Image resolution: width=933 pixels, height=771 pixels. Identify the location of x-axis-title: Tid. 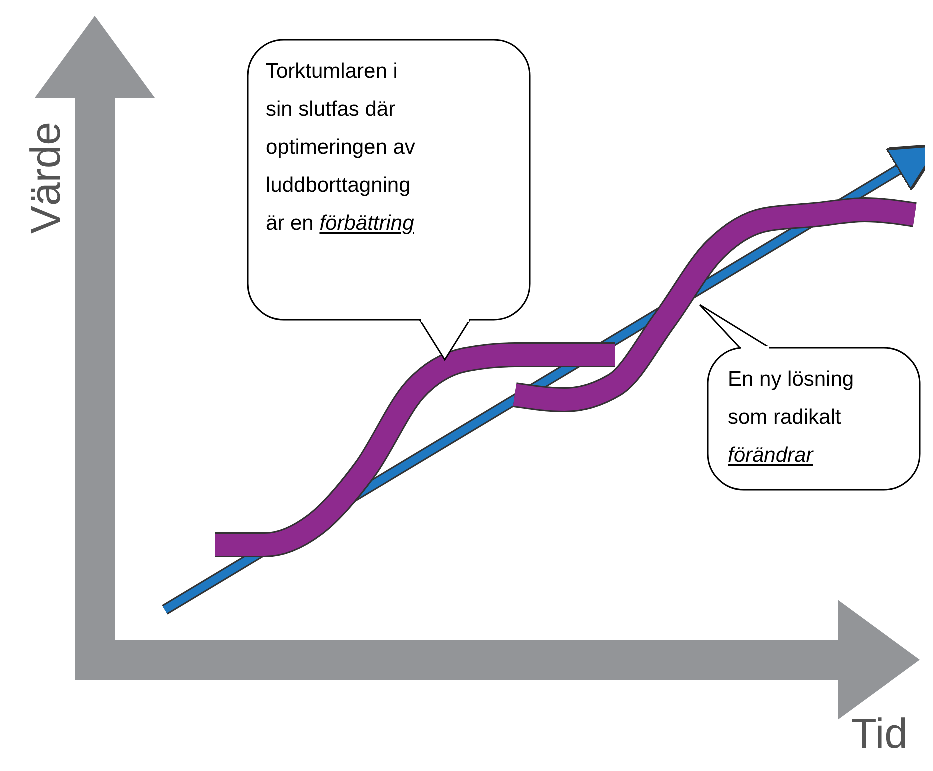
(879, 733).